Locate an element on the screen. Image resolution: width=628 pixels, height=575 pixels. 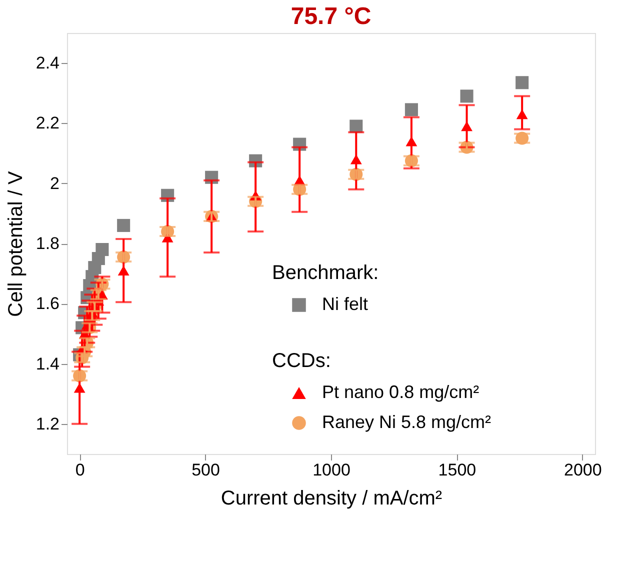
x-tick-label: 0 is located at coordinates (80, 470).